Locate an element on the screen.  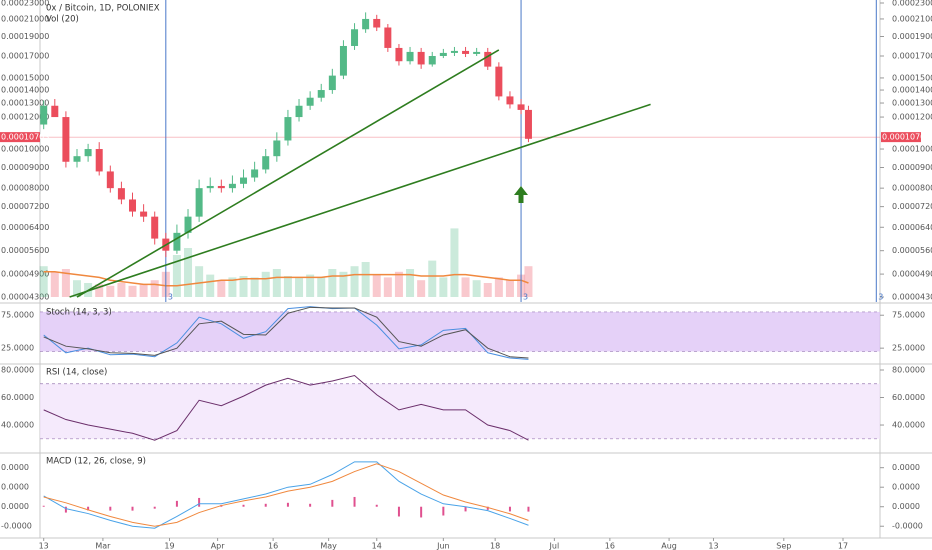
y-tick-label: 60.0000 is located at coordinates (908, 397).